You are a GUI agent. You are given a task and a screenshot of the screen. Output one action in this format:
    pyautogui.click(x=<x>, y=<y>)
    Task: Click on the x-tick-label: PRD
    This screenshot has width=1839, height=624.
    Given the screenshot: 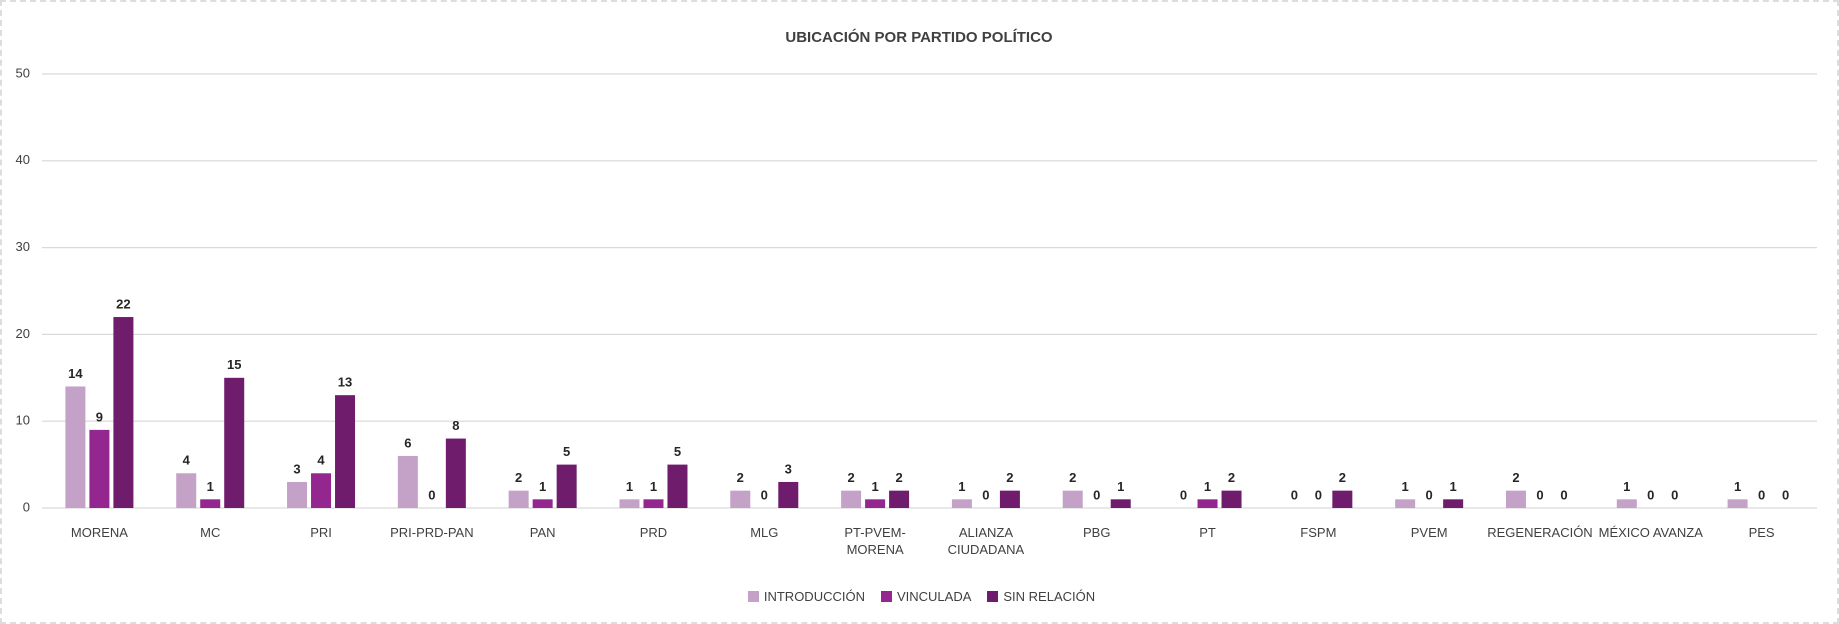 What is the action you would take?
    pyautogui.click(x=653, y=532)
    